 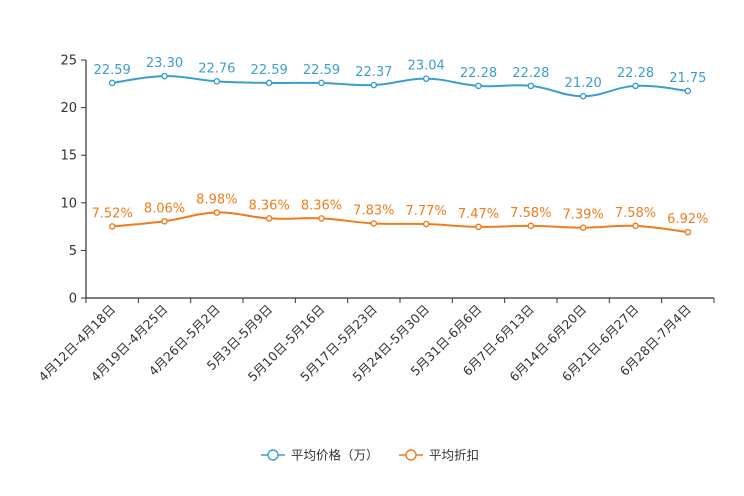 What do you see at coordinates (687, 219) in the screenshot?
I see `data-label: 6.92%` at bounding box center [687, 219].